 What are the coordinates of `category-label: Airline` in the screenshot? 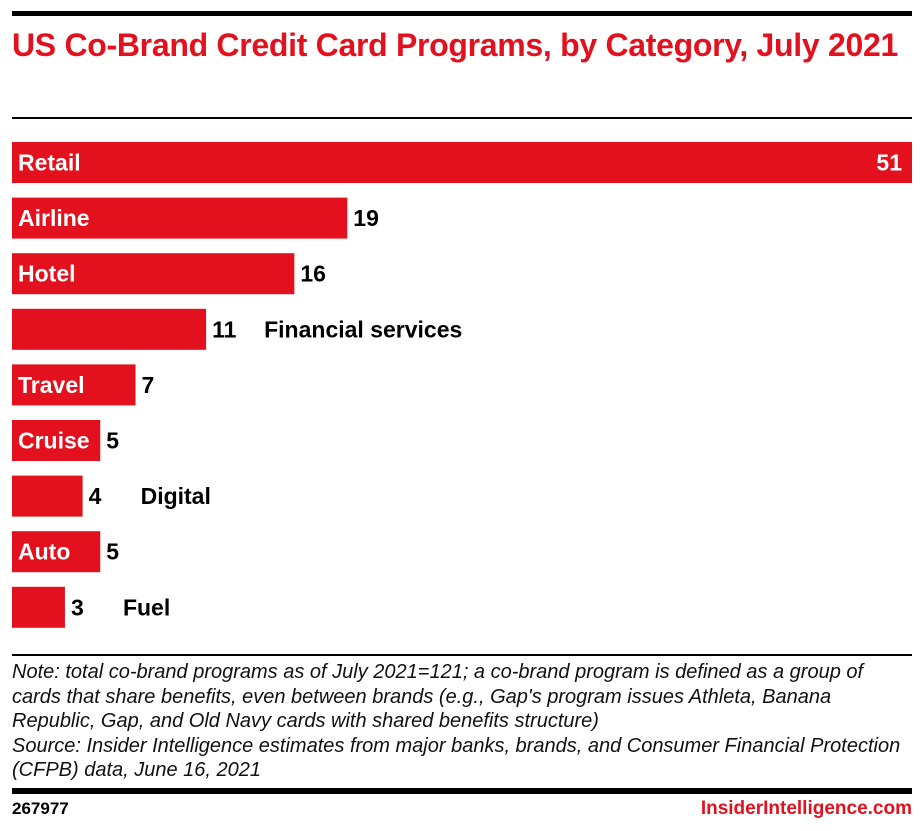 It's located at (54, 218).